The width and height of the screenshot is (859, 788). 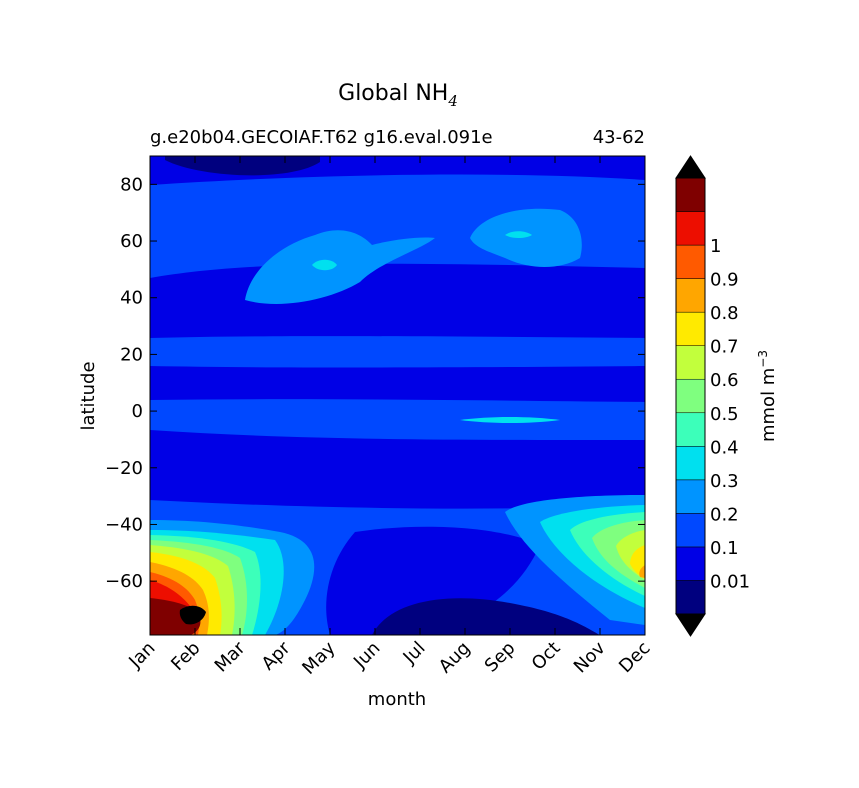 I want to click on x-tick-label: Oct, so click(x=546, y=656).